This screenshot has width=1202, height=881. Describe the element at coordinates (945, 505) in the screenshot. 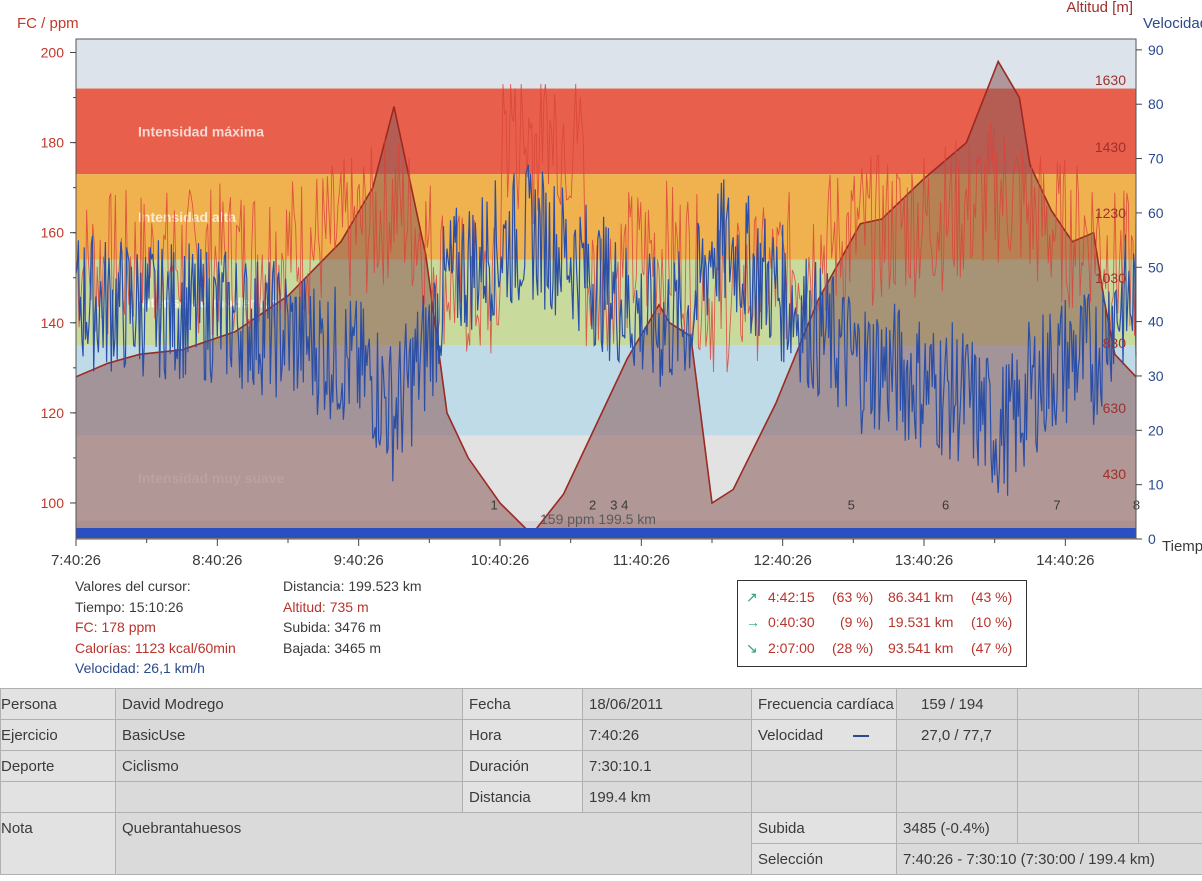

I see `lap-marker-label: 6` at that location.